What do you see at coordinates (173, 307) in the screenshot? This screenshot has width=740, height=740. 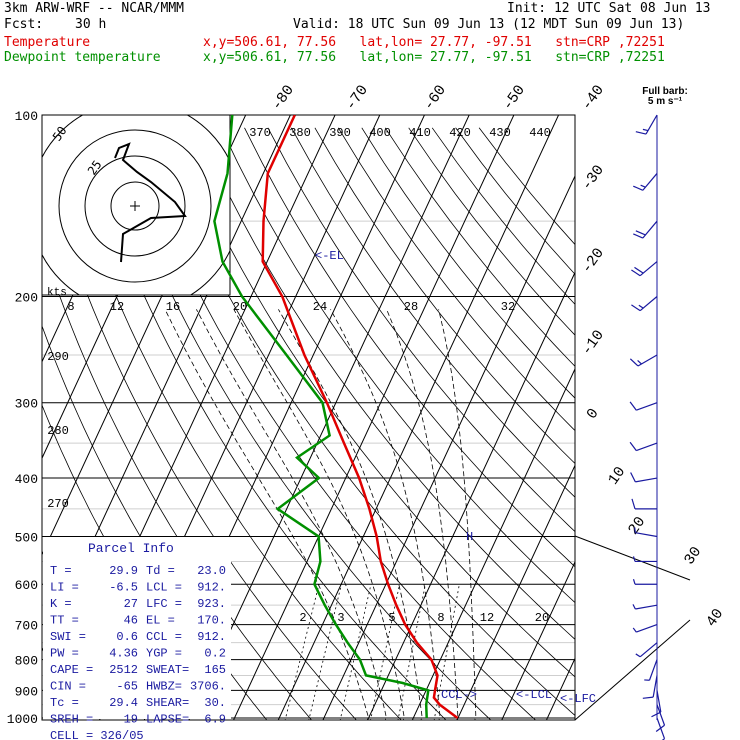 I see `hodograph-speed-label: 16` at bounding box center [173, 307].